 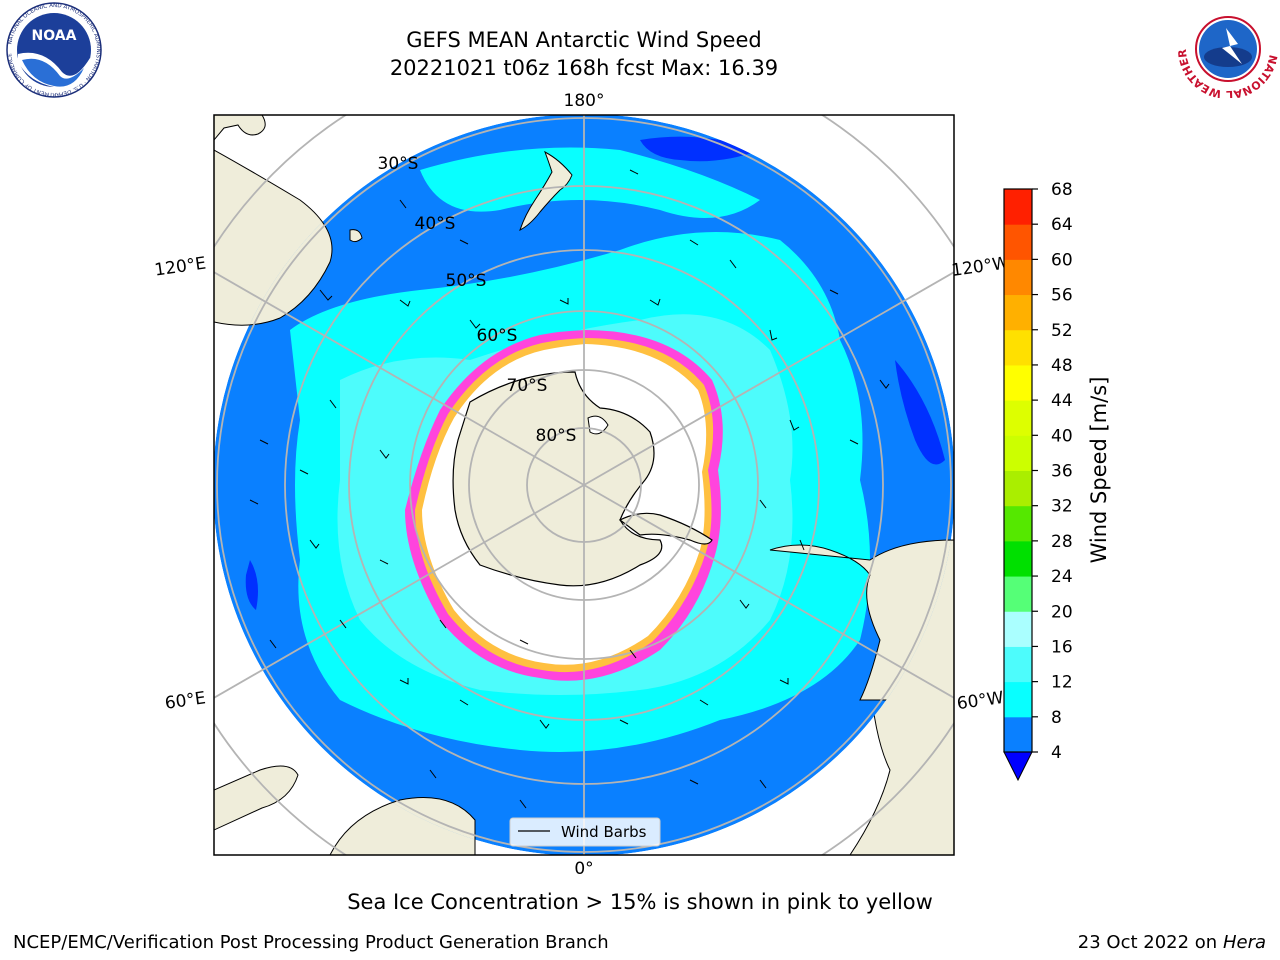 What do you see at coordinates (604, 832) in the screenshot?
I see `legend-label: Wind Barbs` at bounding box center [604, 832].